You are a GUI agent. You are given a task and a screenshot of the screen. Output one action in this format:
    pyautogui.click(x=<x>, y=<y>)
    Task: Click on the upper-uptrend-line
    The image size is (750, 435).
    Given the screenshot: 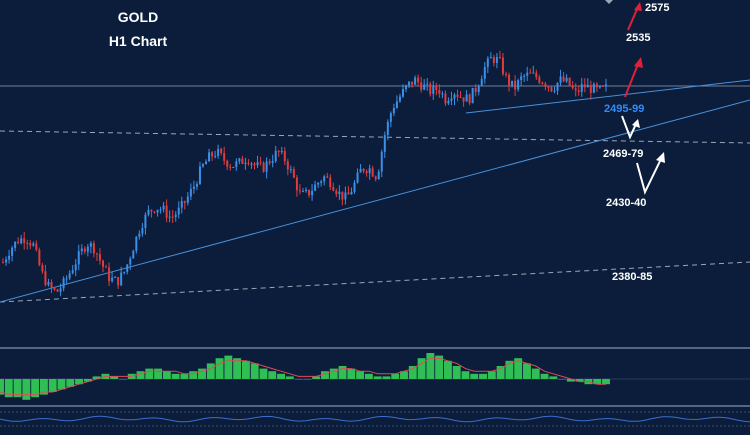 What is the action you would take?
    pyautogui.click(x=607, y=96)
    